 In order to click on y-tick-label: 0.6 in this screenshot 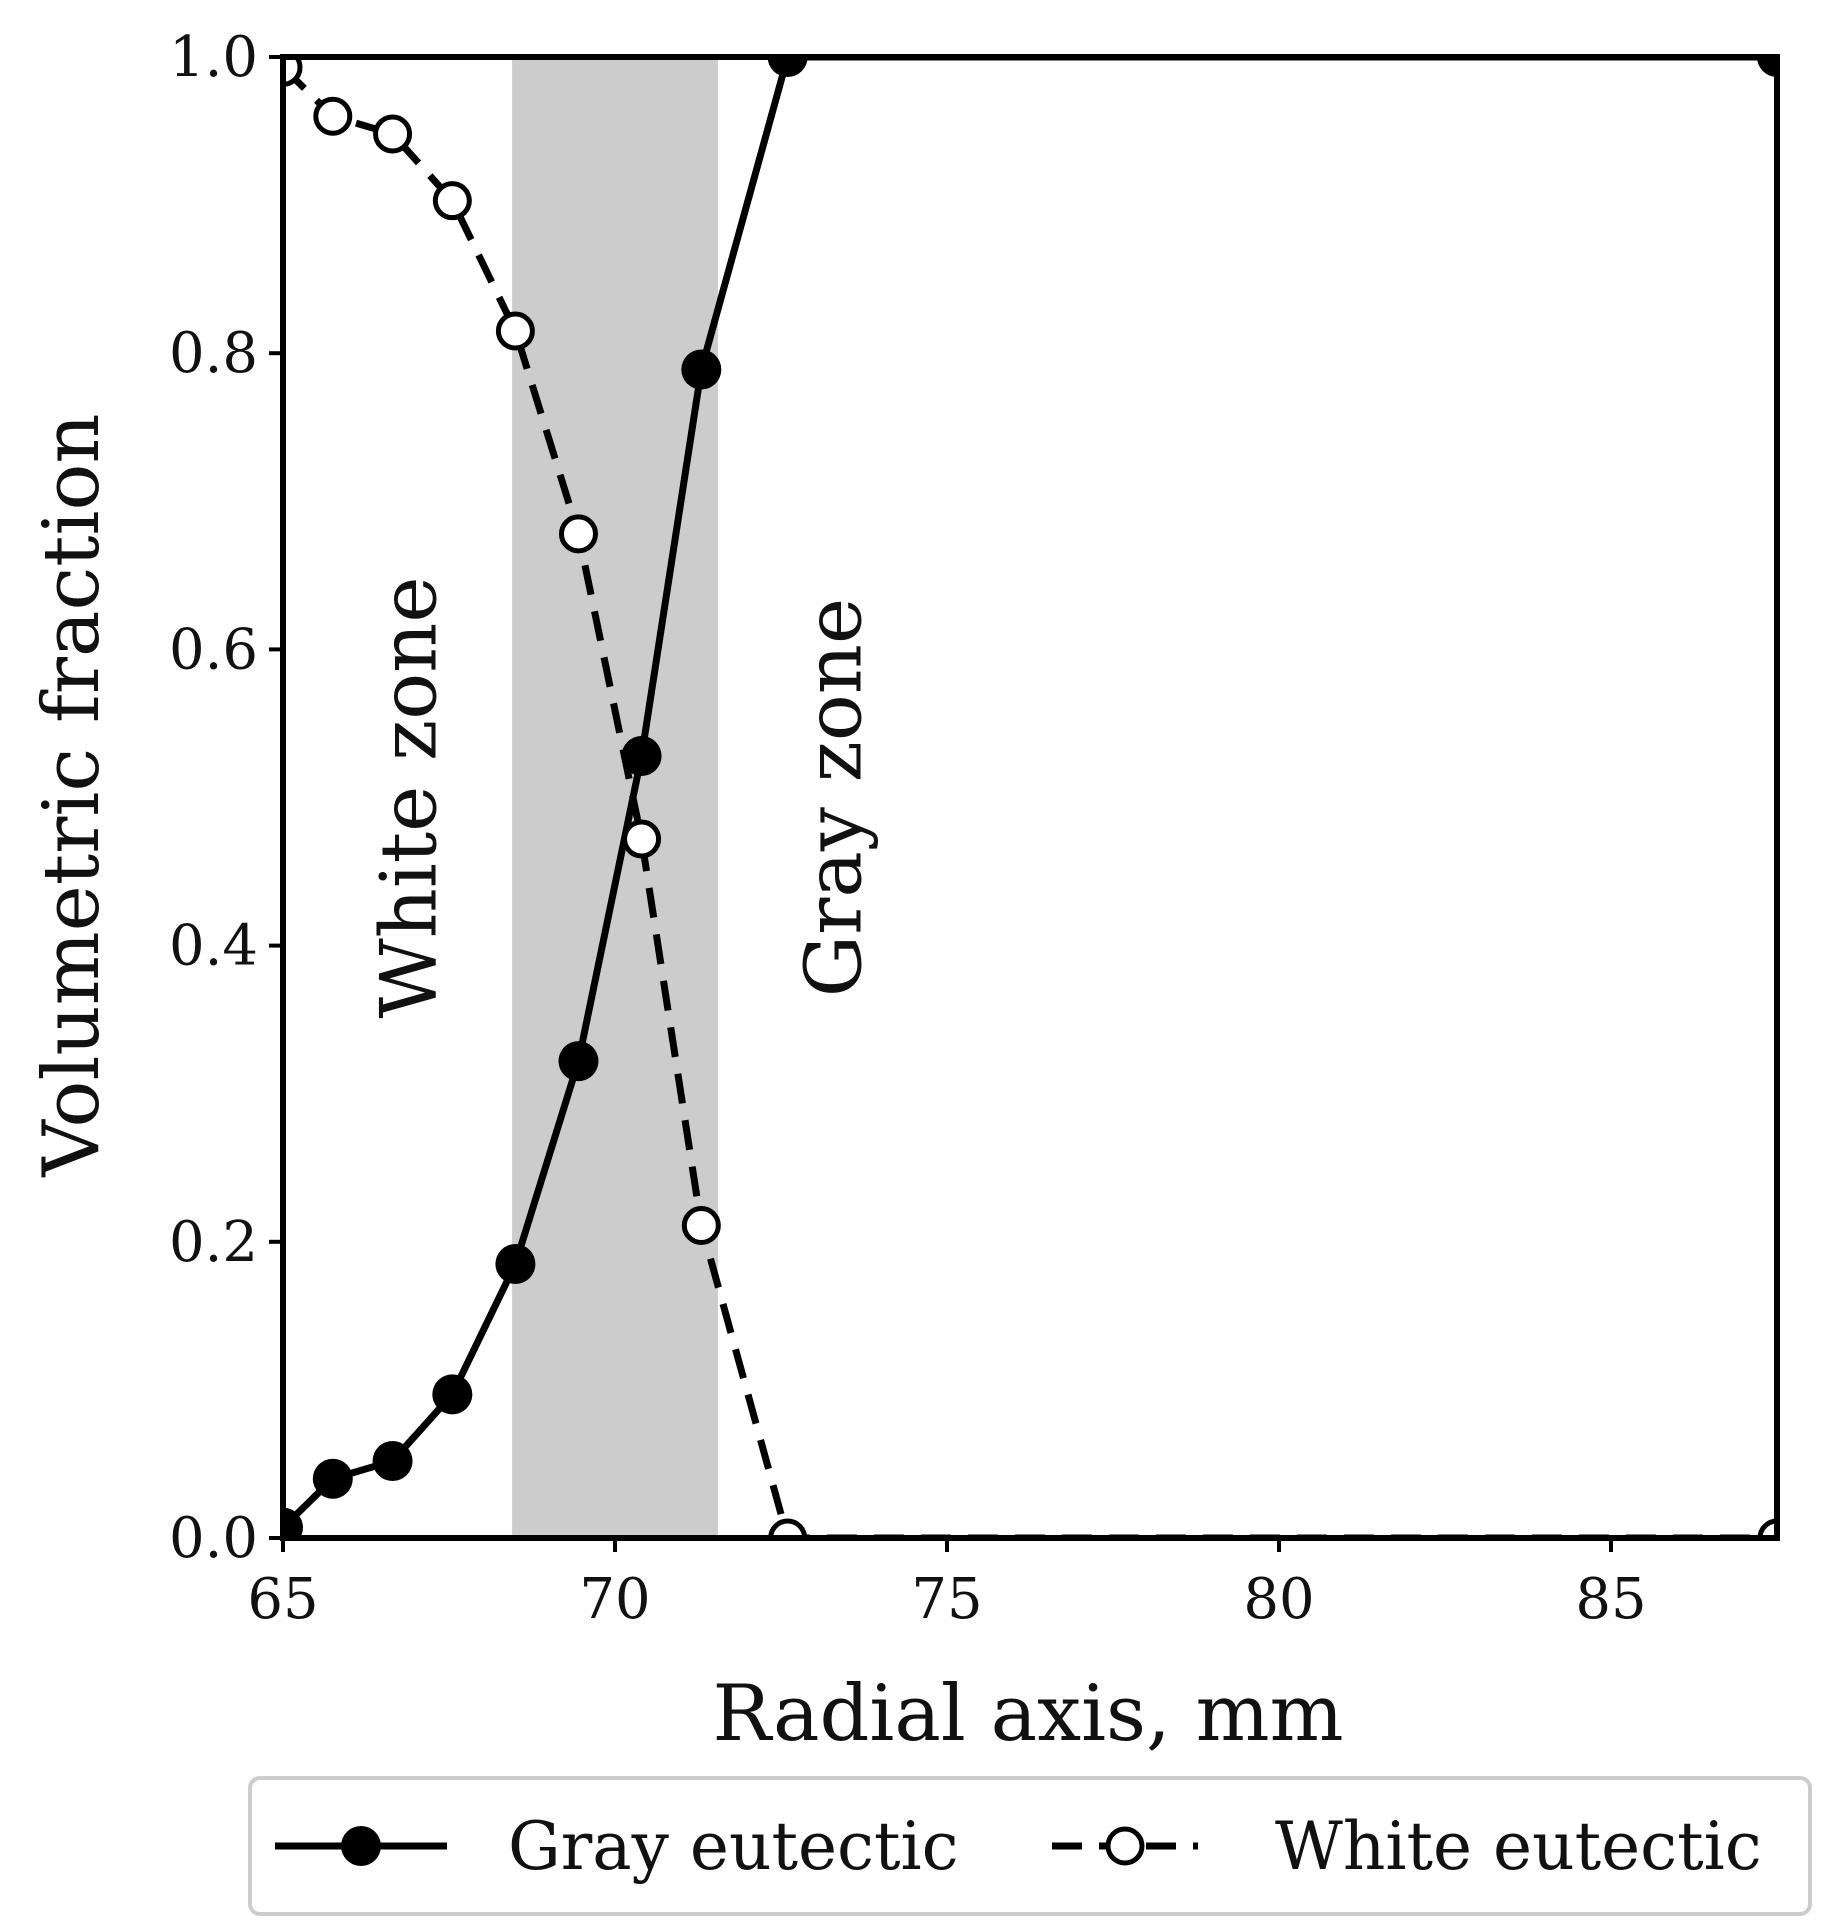, I will do `click(213, 649)`.